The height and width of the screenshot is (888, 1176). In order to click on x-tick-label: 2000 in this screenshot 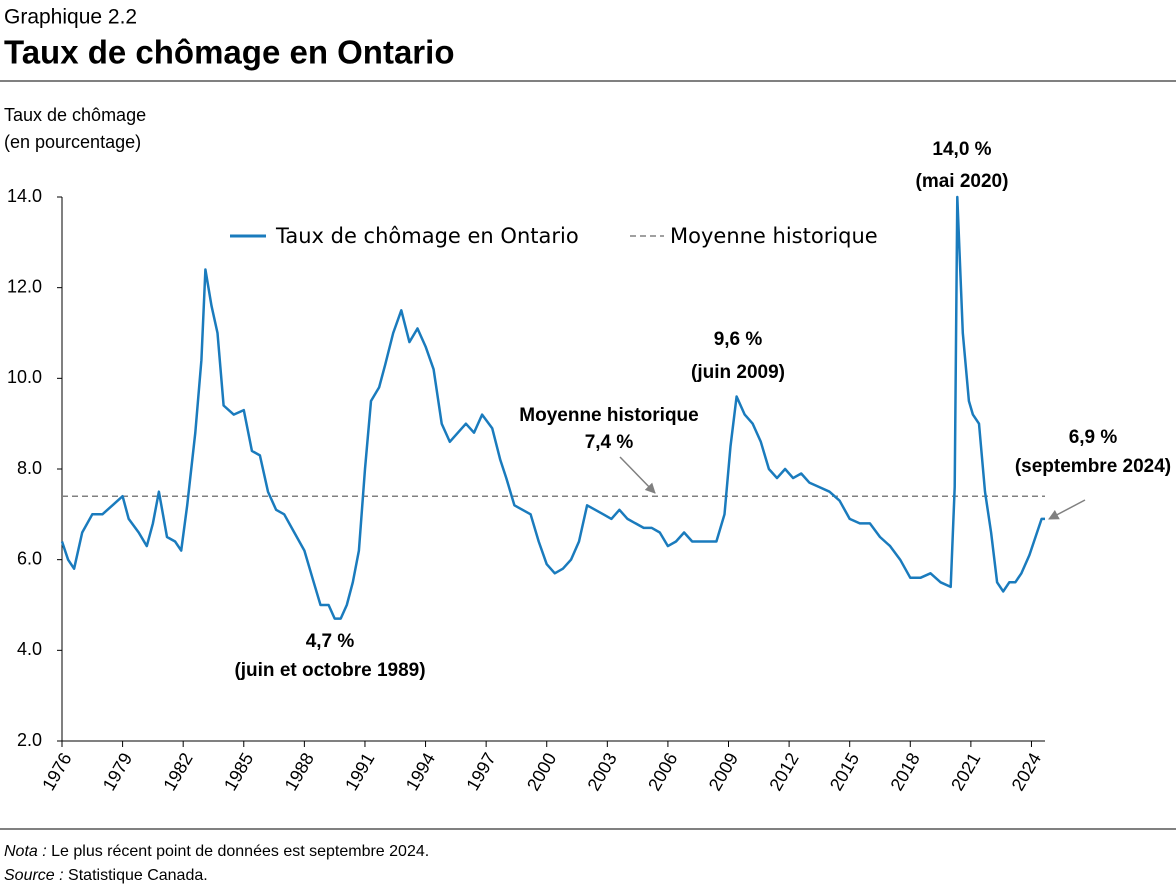, I will do `click(541, 771)`.